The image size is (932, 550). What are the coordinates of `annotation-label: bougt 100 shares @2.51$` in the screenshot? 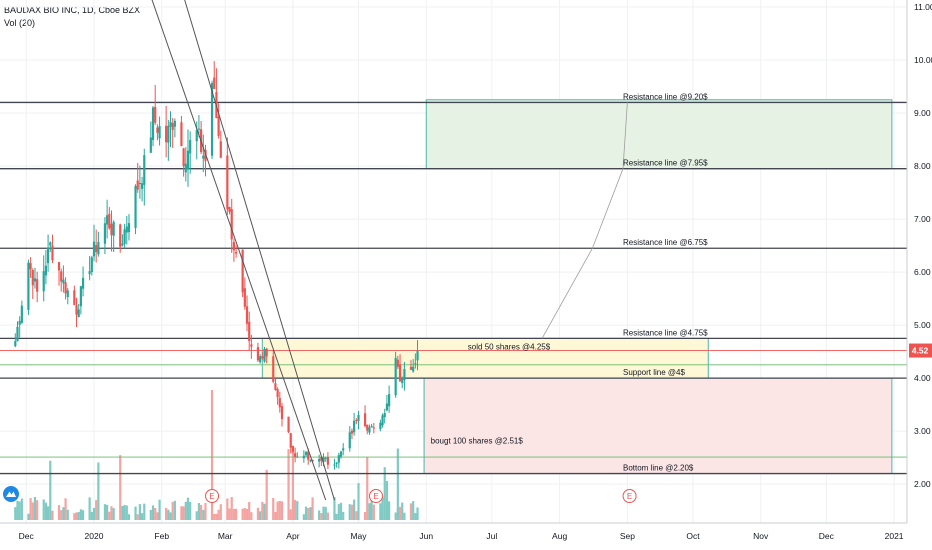 It's located at (477, 441).